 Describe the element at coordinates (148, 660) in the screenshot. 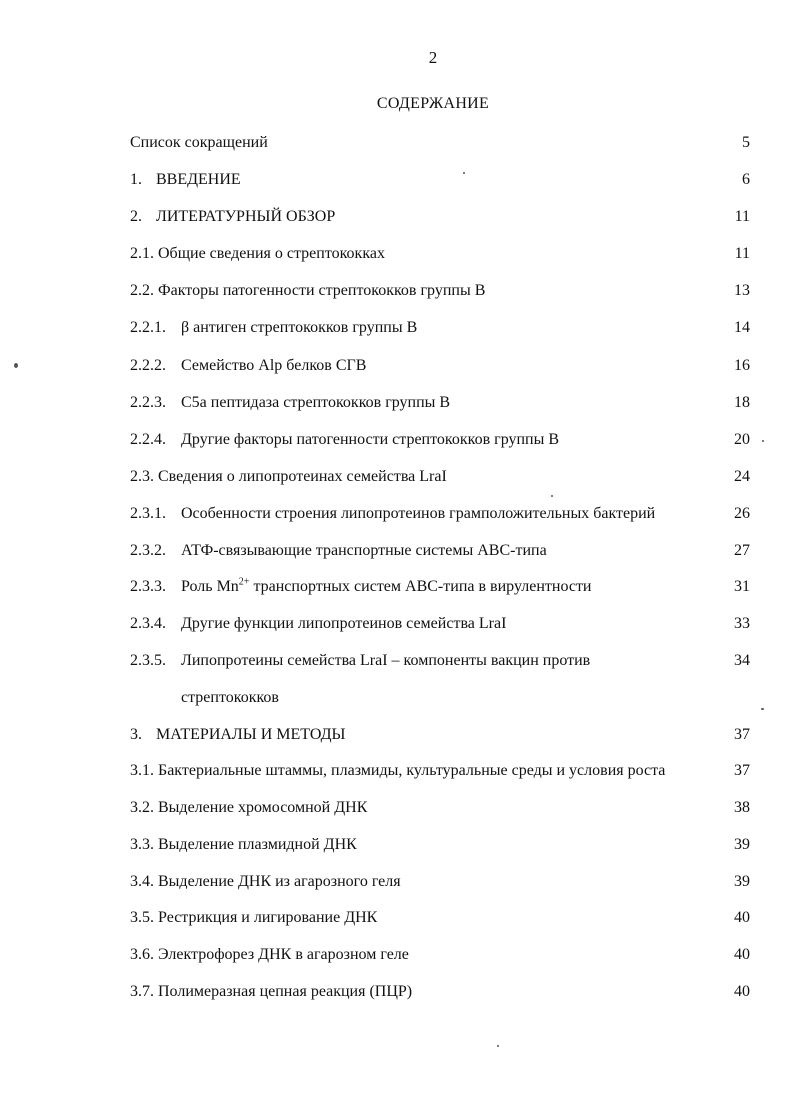

I see `entry-number: 2.3.5.` at that location.